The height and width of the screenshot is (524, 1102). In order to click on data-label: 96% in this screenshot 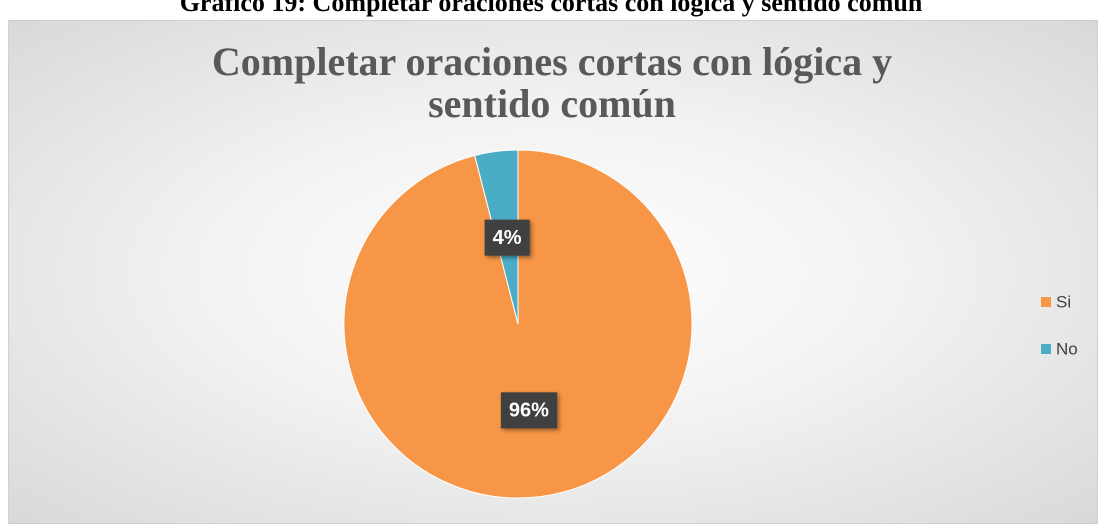, I will do `click(529, 411)`.